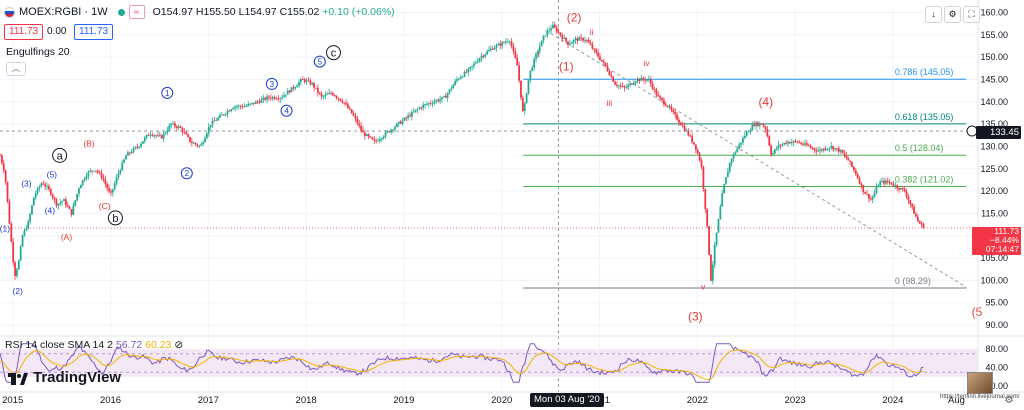 The image size is (1024, 410). Describe the element at coordinates (971, 14) in the screenshot. I see `maximize-icon: ⛶` at that location.